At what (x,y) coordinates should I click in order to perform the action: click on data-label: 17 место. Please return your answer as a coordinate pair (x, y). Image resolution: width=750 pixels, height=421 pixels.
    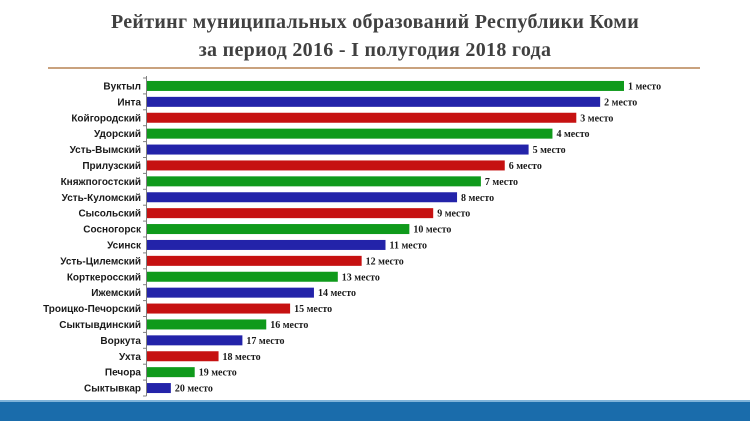
    Looking at the image, I should click on (265, 341).